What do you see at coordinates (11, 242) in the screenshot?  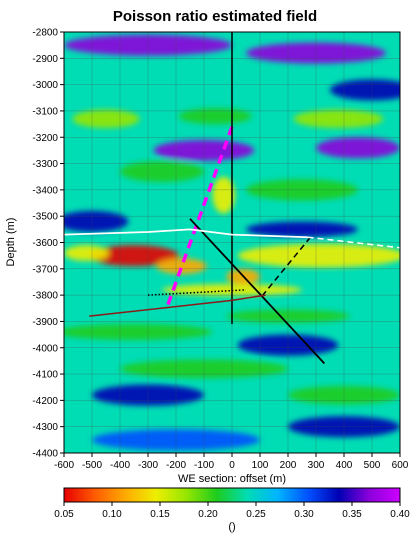 I see `y-axis-label: Depth (m)` at bounding box center [11, 242].